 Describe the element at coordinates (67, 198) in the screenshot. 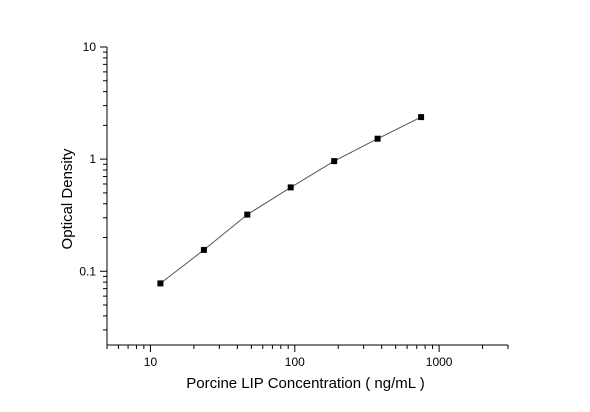

I see `y-axis-title: Optical Density` at that location.